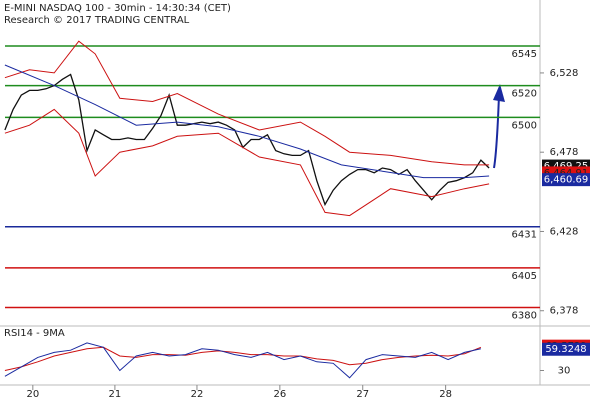 This screenshot has width=590, height=400. What do you see at coordinates (524, 235) in the screenshot?
I see `level-label: 6431` at bounding box center [524, 235].